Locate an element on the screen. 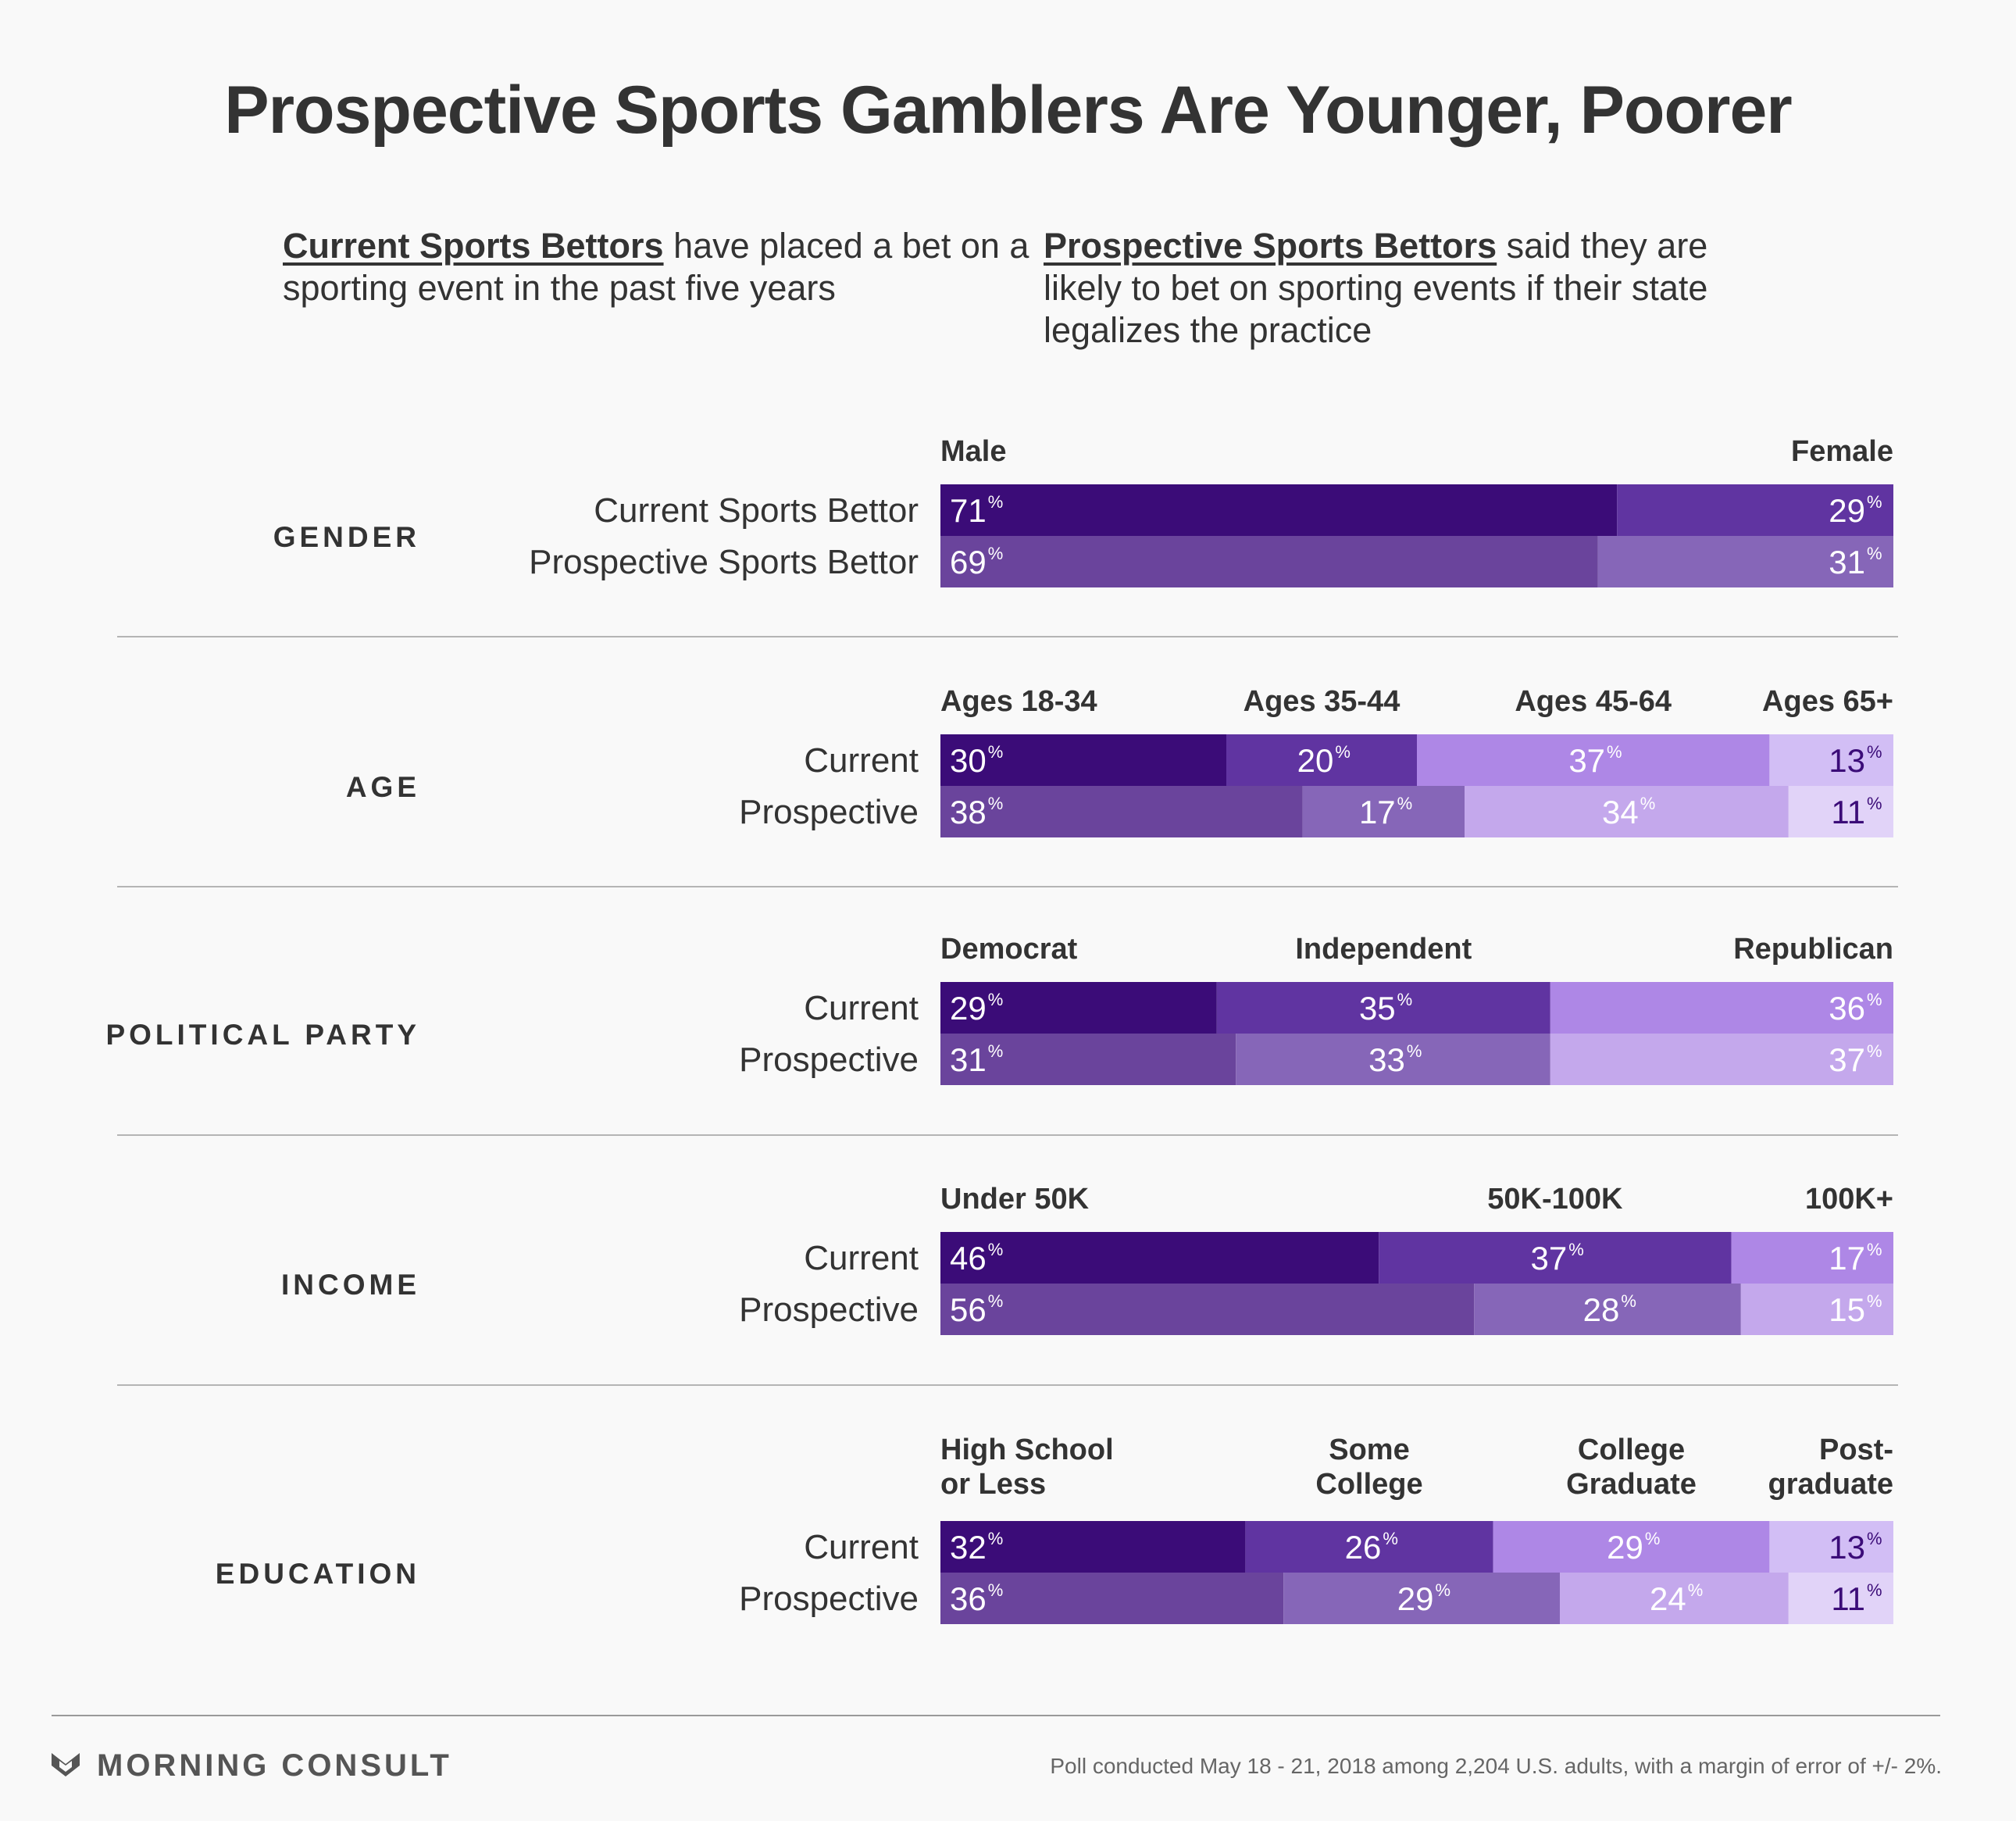 The image size is (2016, 1821). age-row-label: Current is located at coordinates (861, 761).